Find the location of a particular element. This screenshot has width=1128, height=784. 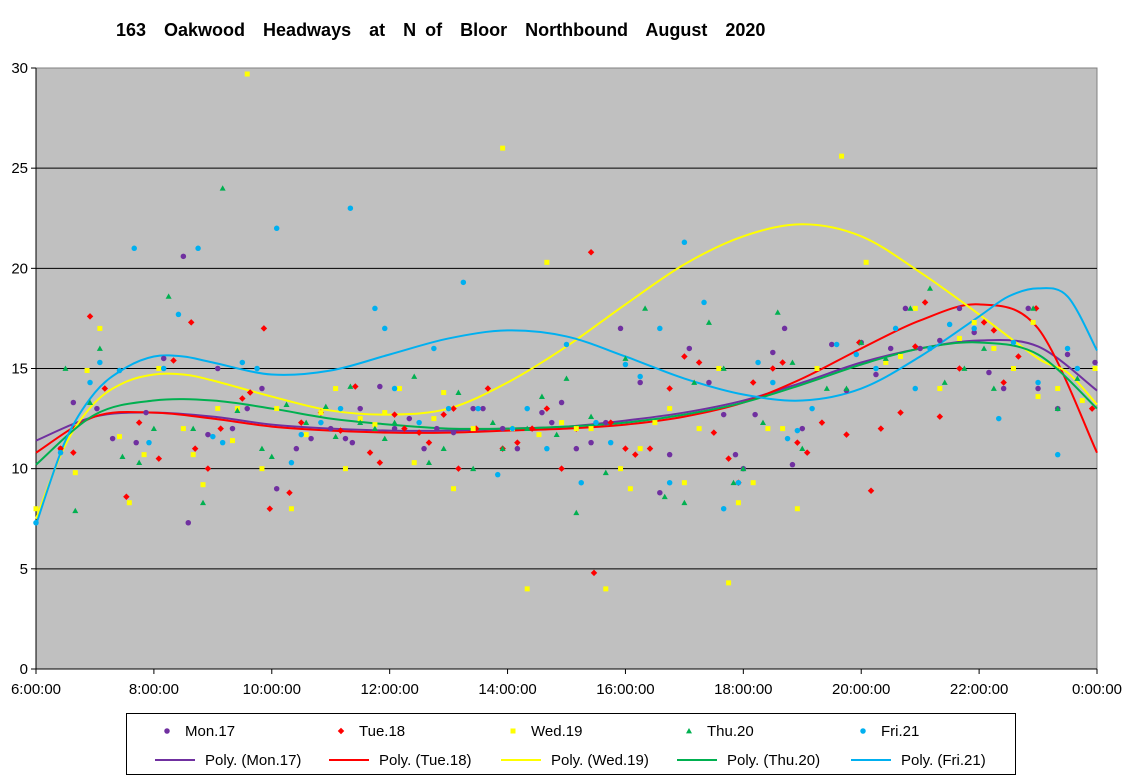

y-tick-label: 20 is located at coordinates (19, 268).